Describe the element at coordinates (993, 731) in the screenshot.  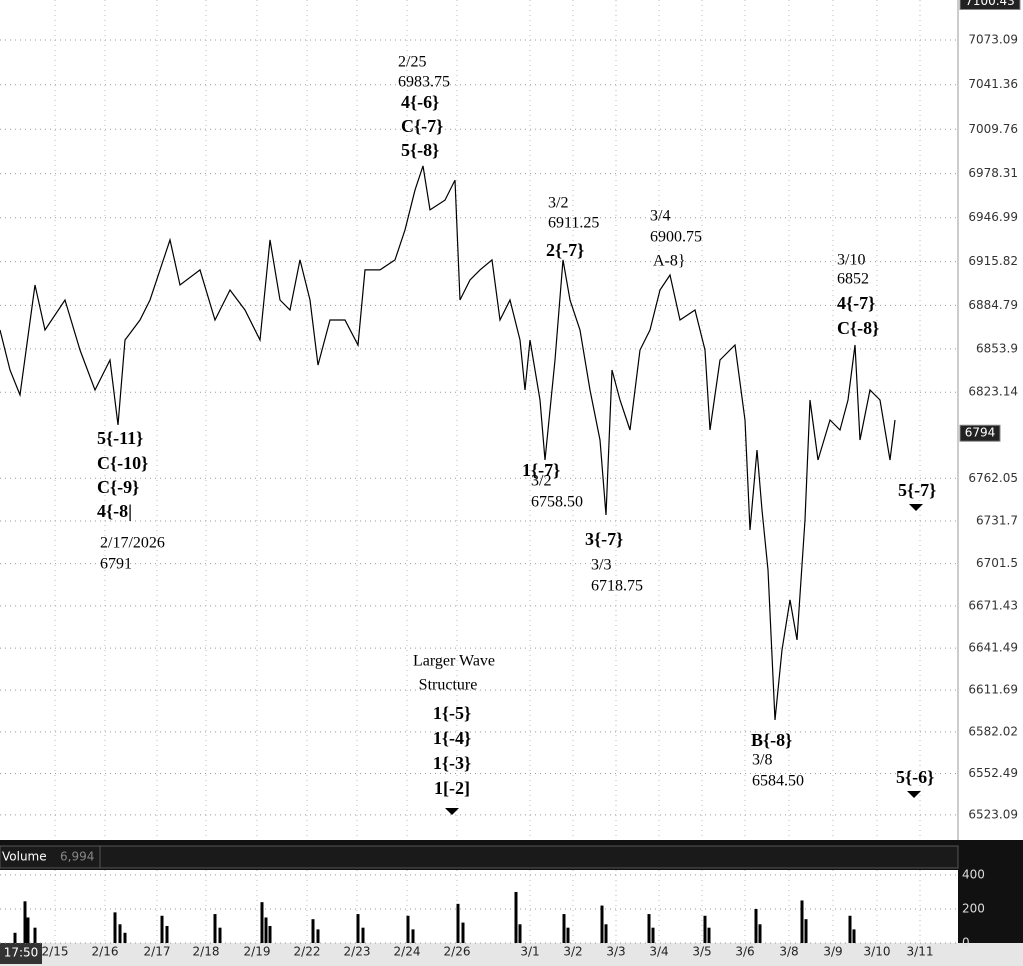
I see `y-tick-label: 6582.02` at that location.